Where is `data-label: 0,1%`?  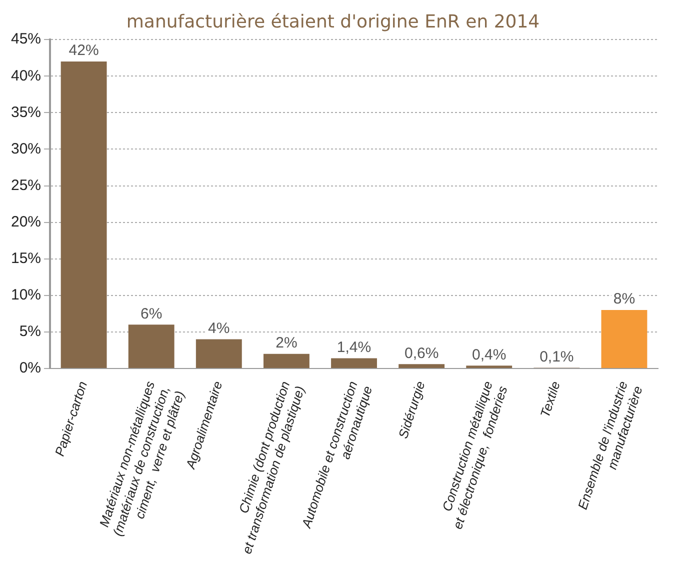 data-label: 0,1% is located at coordinates (557, 357).